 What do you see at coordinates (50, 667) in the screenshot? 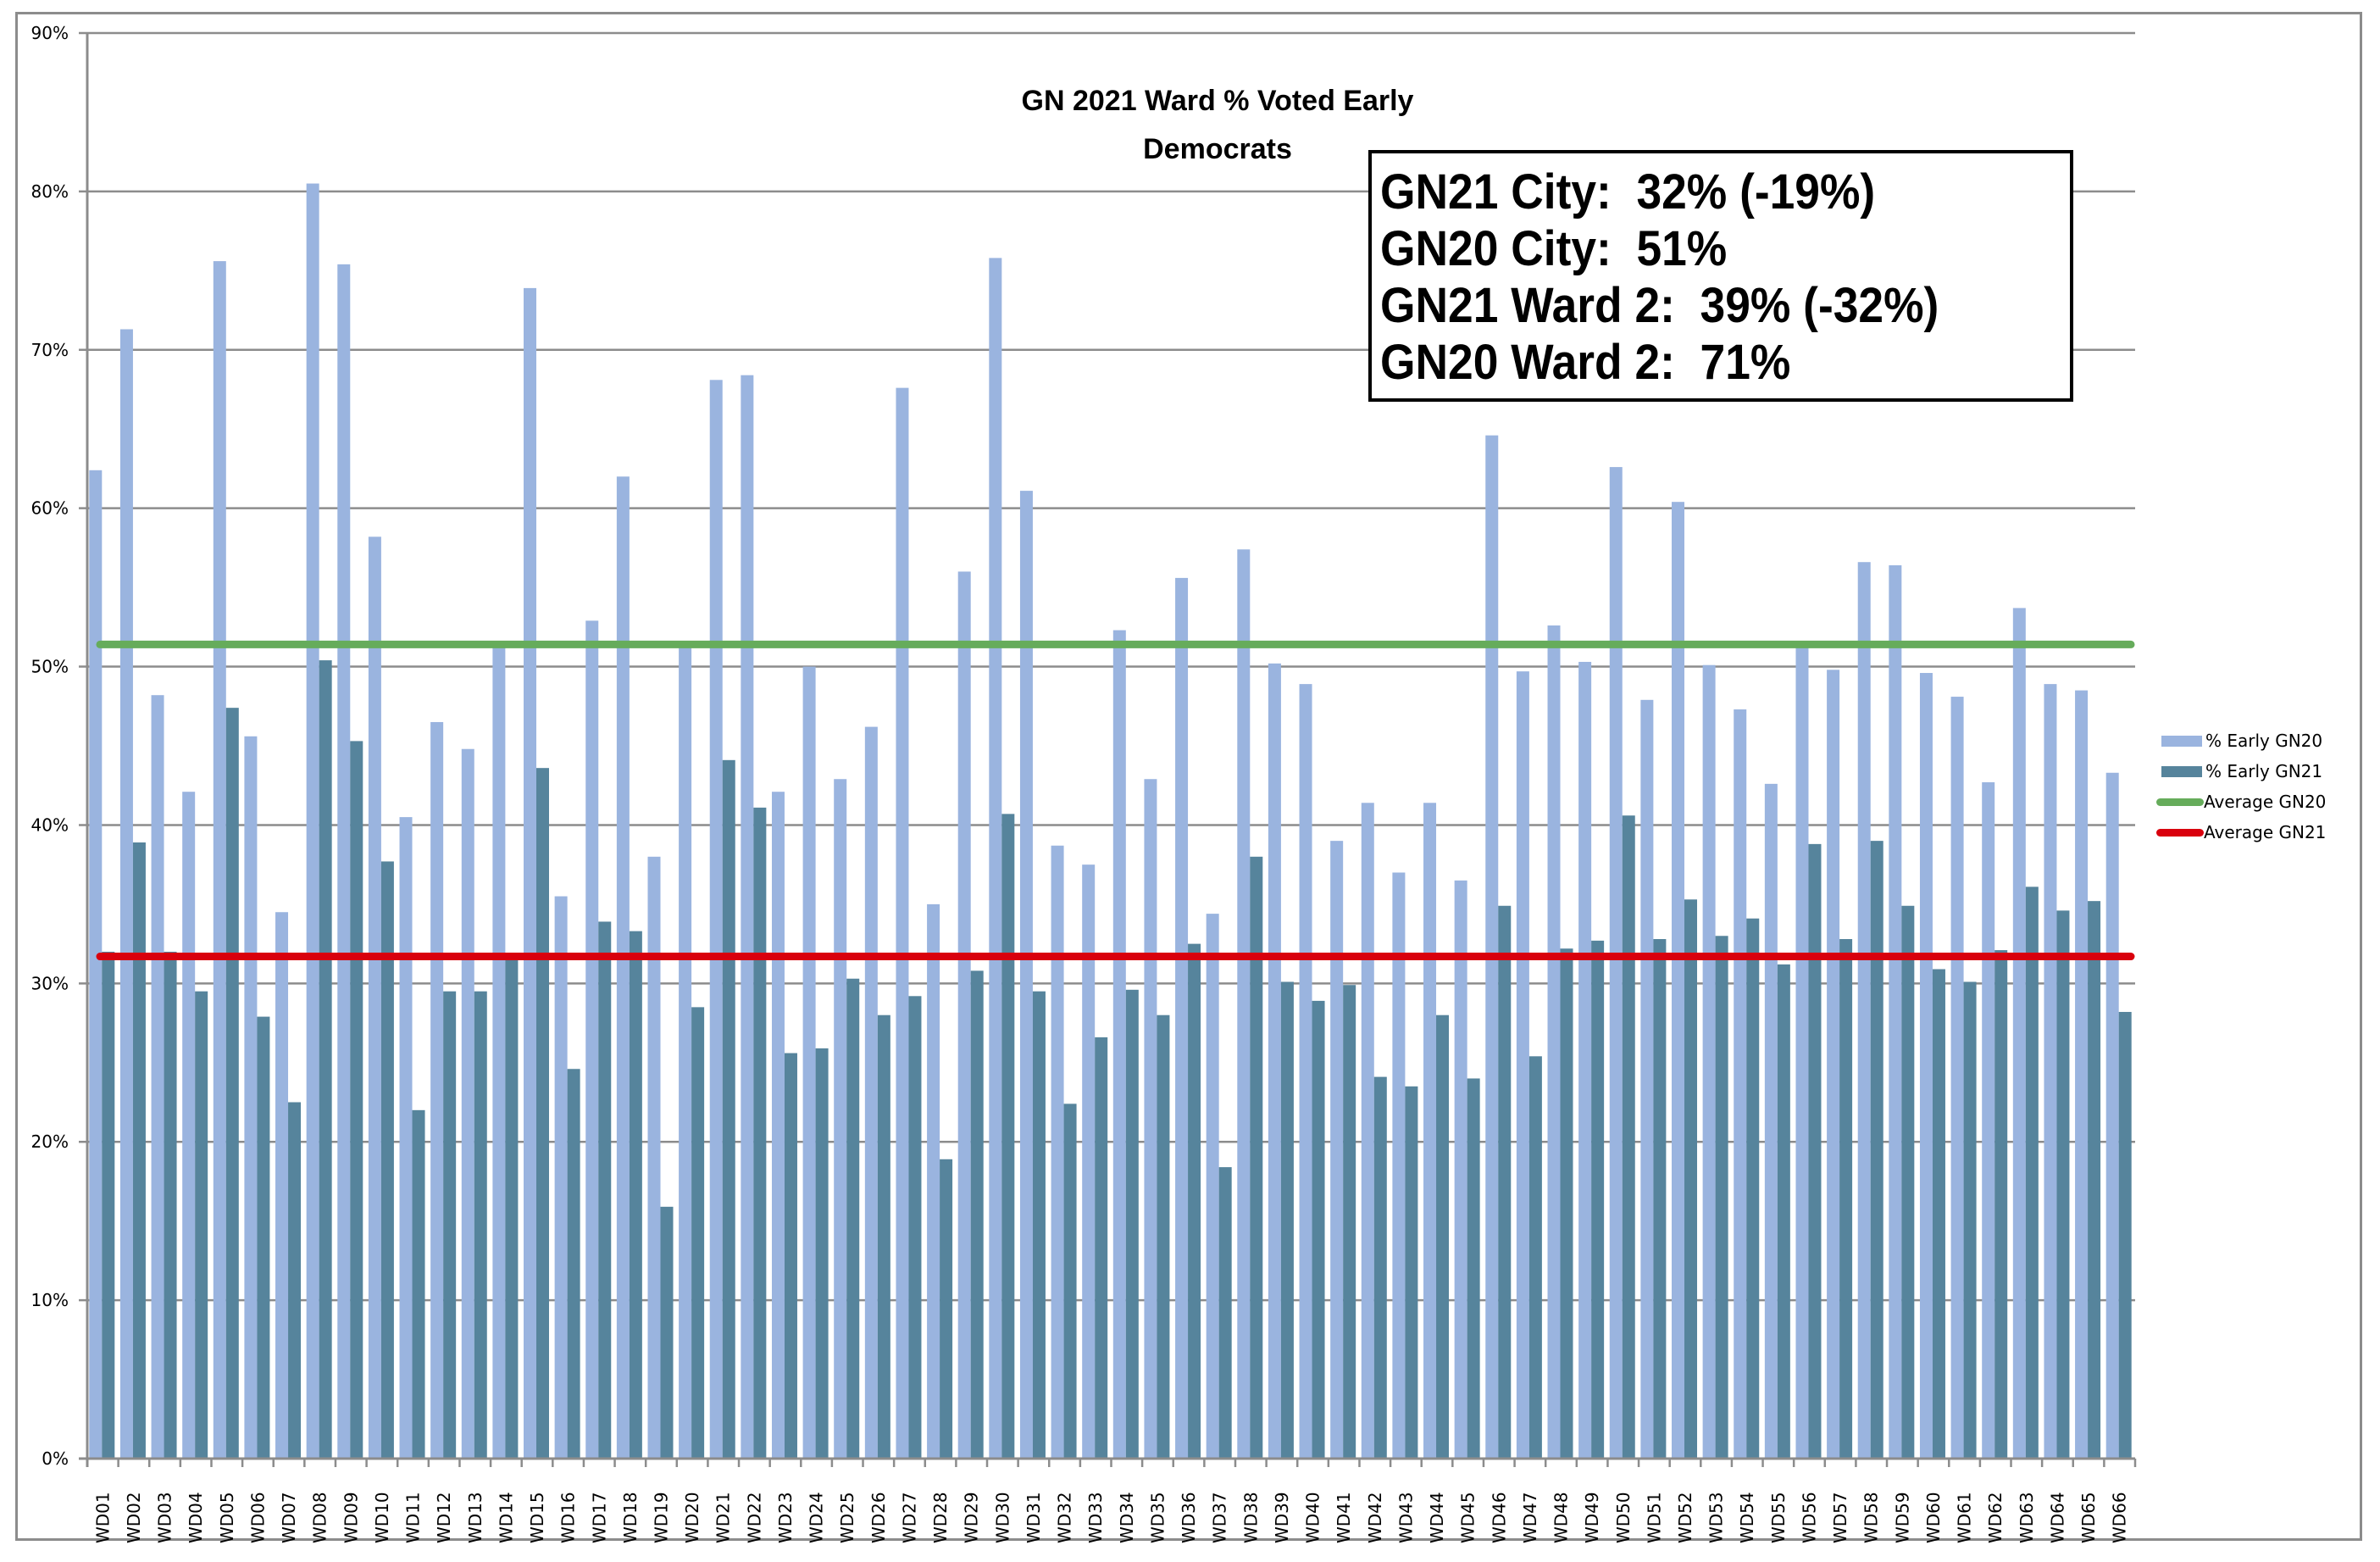
I see `y-tick-label: 50%` at bounding box center [50, 667].